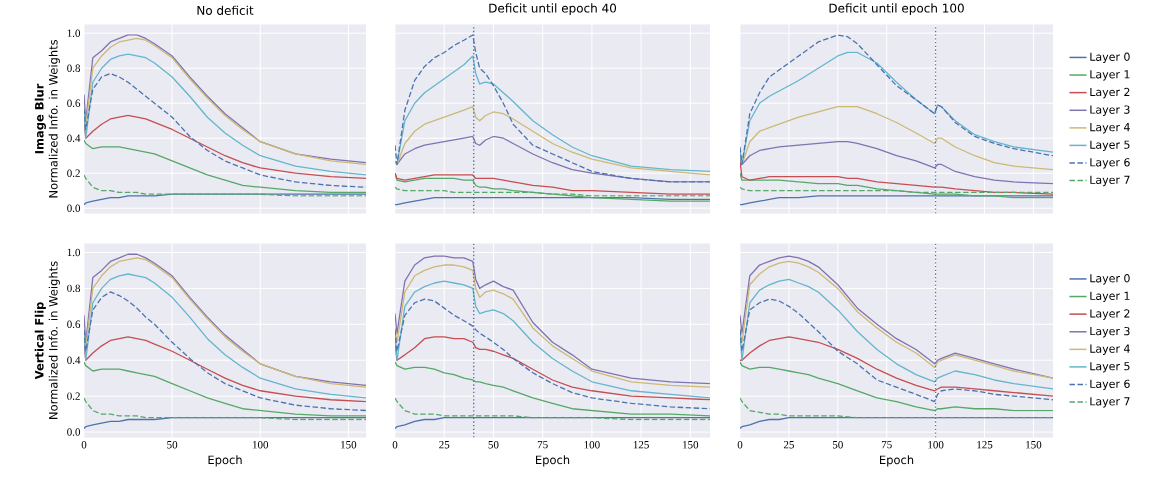  What do you see at coordinates (225, 10) in the screenshot?
I see `chart-title: No deficit` at bounding box center [225, 10].